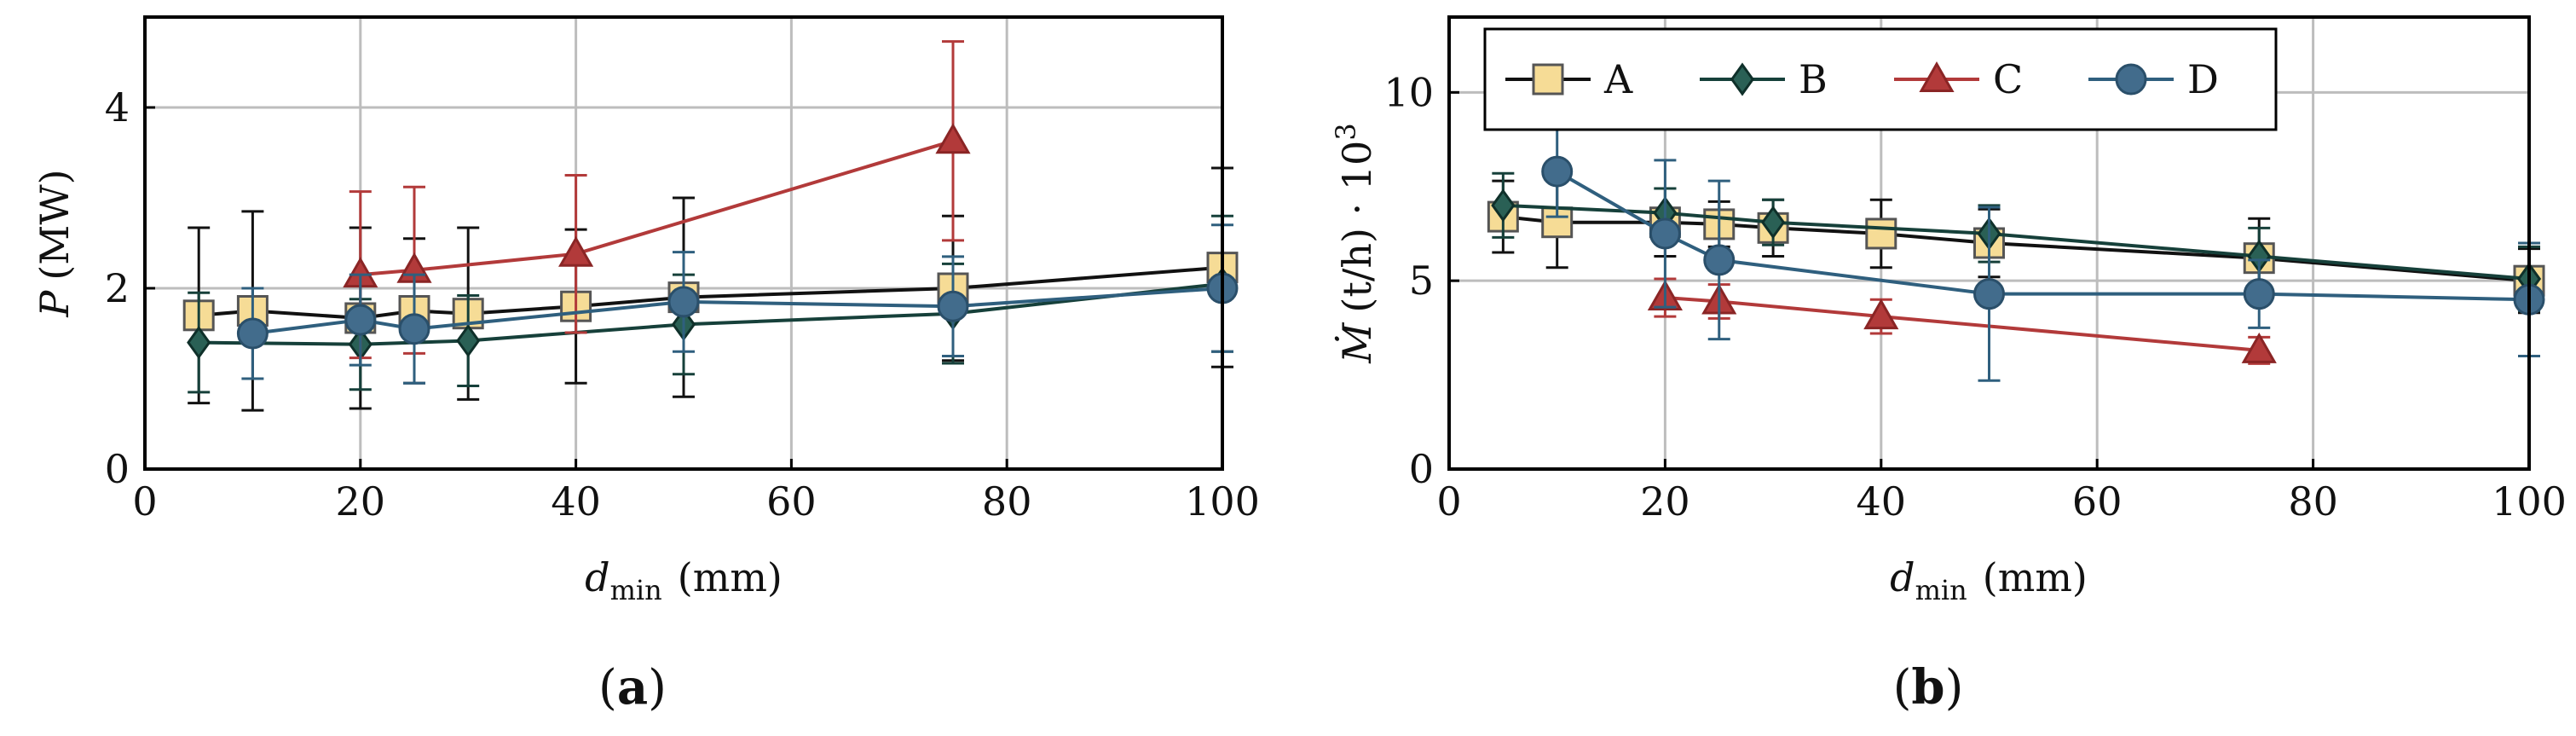 This screenshot has width=2576, height=736. What do you see at coordinates (684, 580) in the screenshot?
I see `x-axis-label-a: dmin (mm)` at bounding box center [684, 580].